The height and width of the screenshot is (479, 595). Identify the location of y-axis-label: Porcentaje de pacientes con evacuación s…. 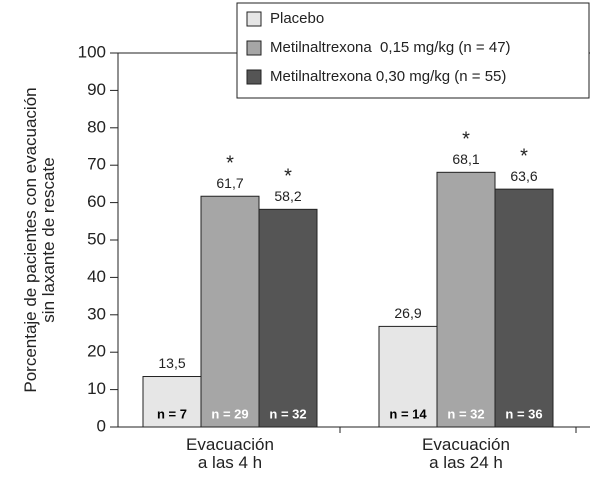
(39, 240).